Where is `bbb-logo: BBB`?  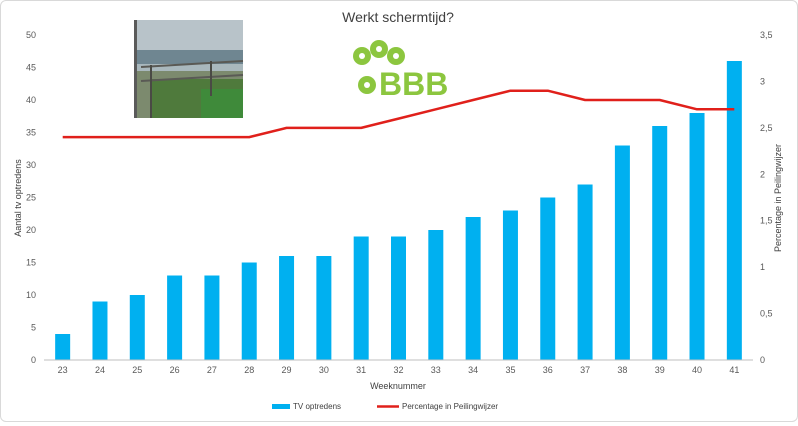
bbb-logo: BBB is located at coordinates (400, 71).